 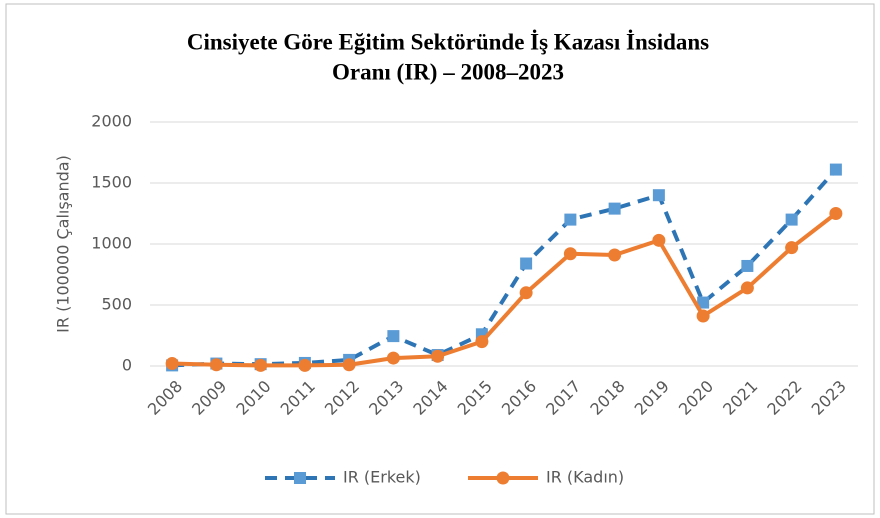 What do you see at coordinates (111, 243) in the screenshot?
I see `y-tick-label: 1000` at bounding box center [111, 243].